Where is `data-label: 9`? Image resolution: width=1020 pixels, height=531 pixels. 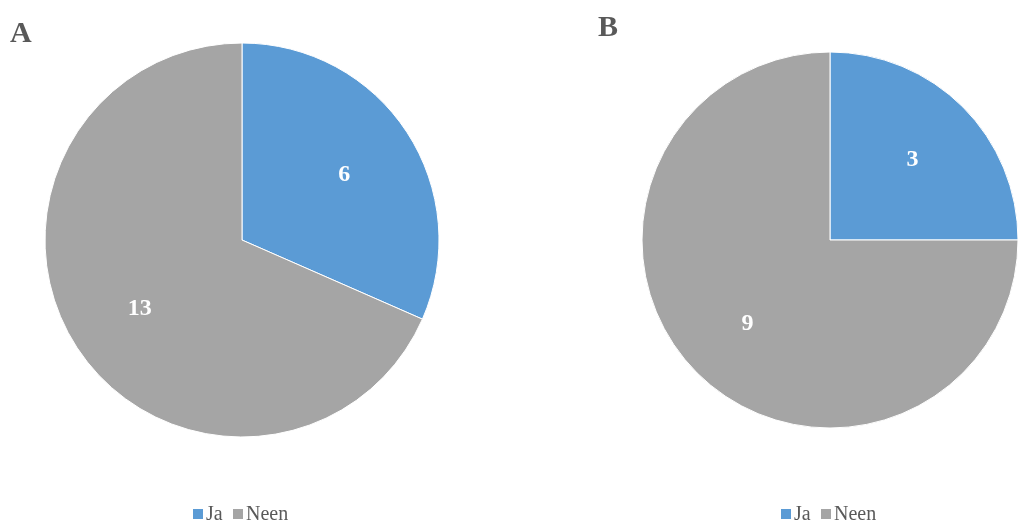
data-label: 9 is located at coordinates (747, 322).